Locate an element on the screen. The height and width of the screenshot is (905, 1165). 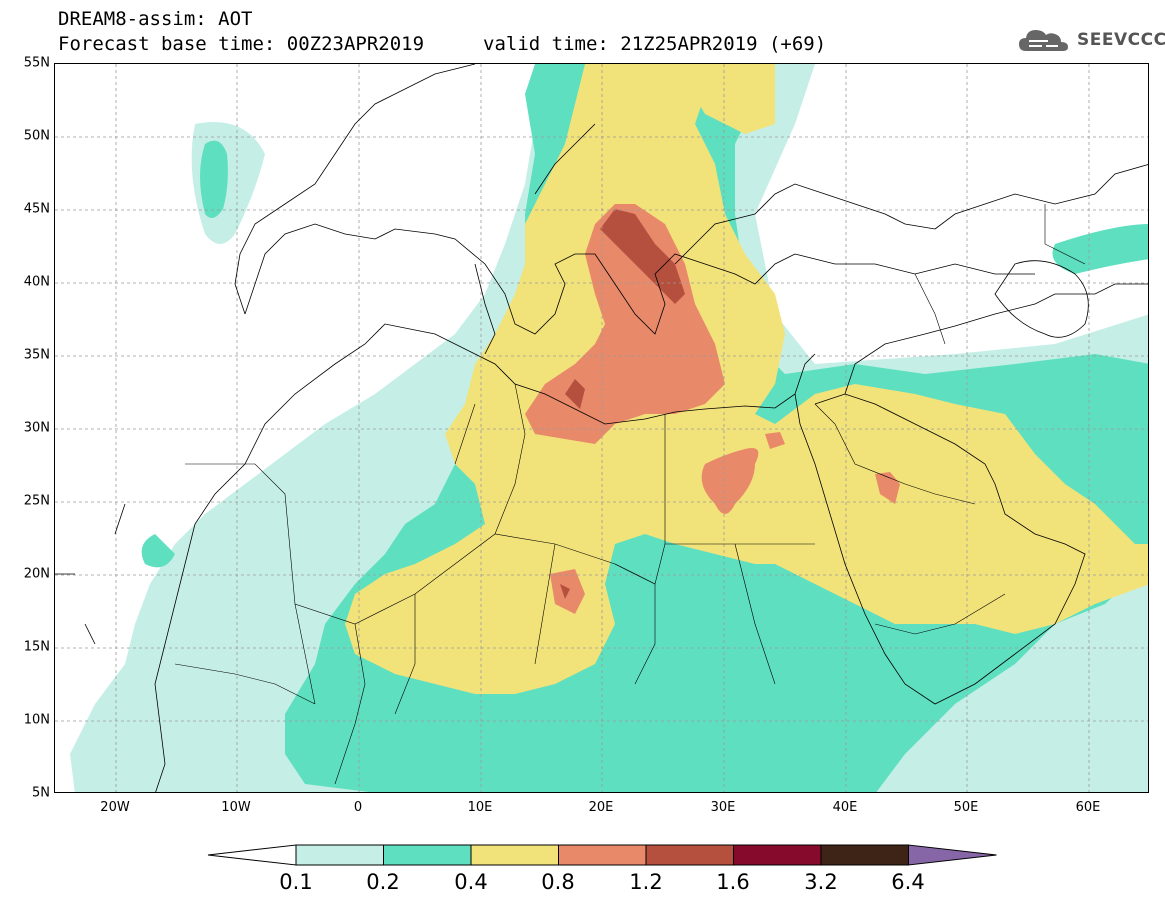
lon-label: 0 is located at coordinates (358, 807).